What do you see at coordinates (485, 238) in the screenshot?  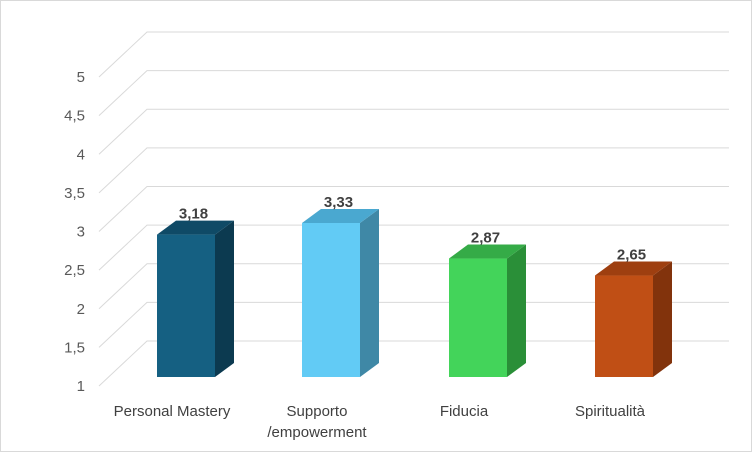 I see `data-label: 2,87` at bounding box center [485, 238].